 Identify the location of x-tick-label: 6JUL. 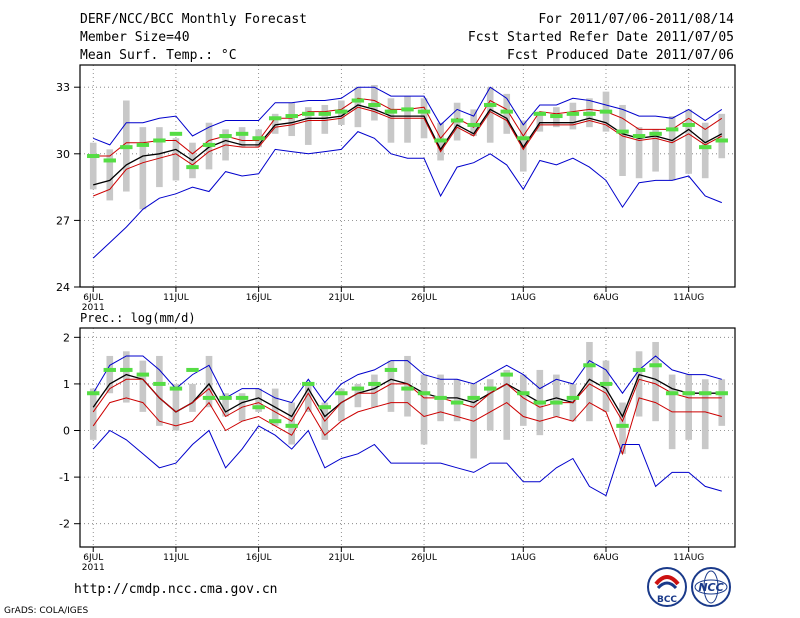
(93, 298).